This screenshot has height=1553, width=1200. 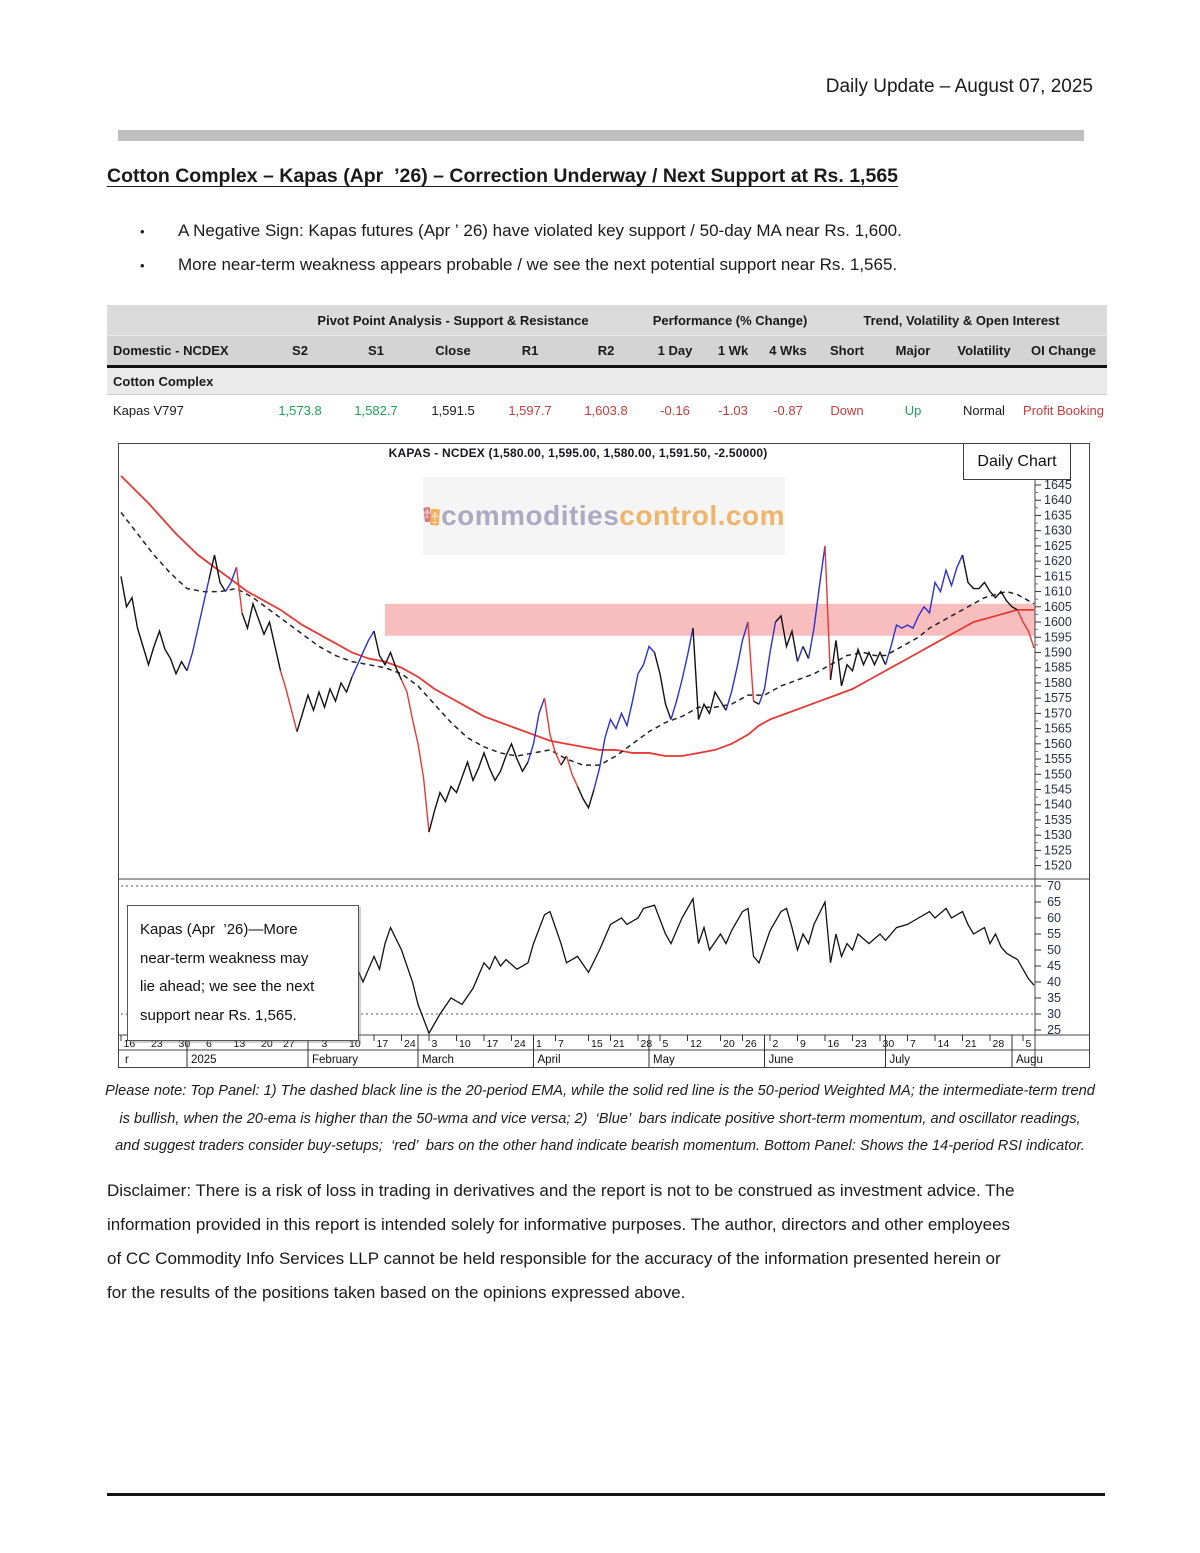 What do you see at coordinates (1058, 622) in the screenshot?
I see `svg-text: 1600` at bounding box center [1058, 622].